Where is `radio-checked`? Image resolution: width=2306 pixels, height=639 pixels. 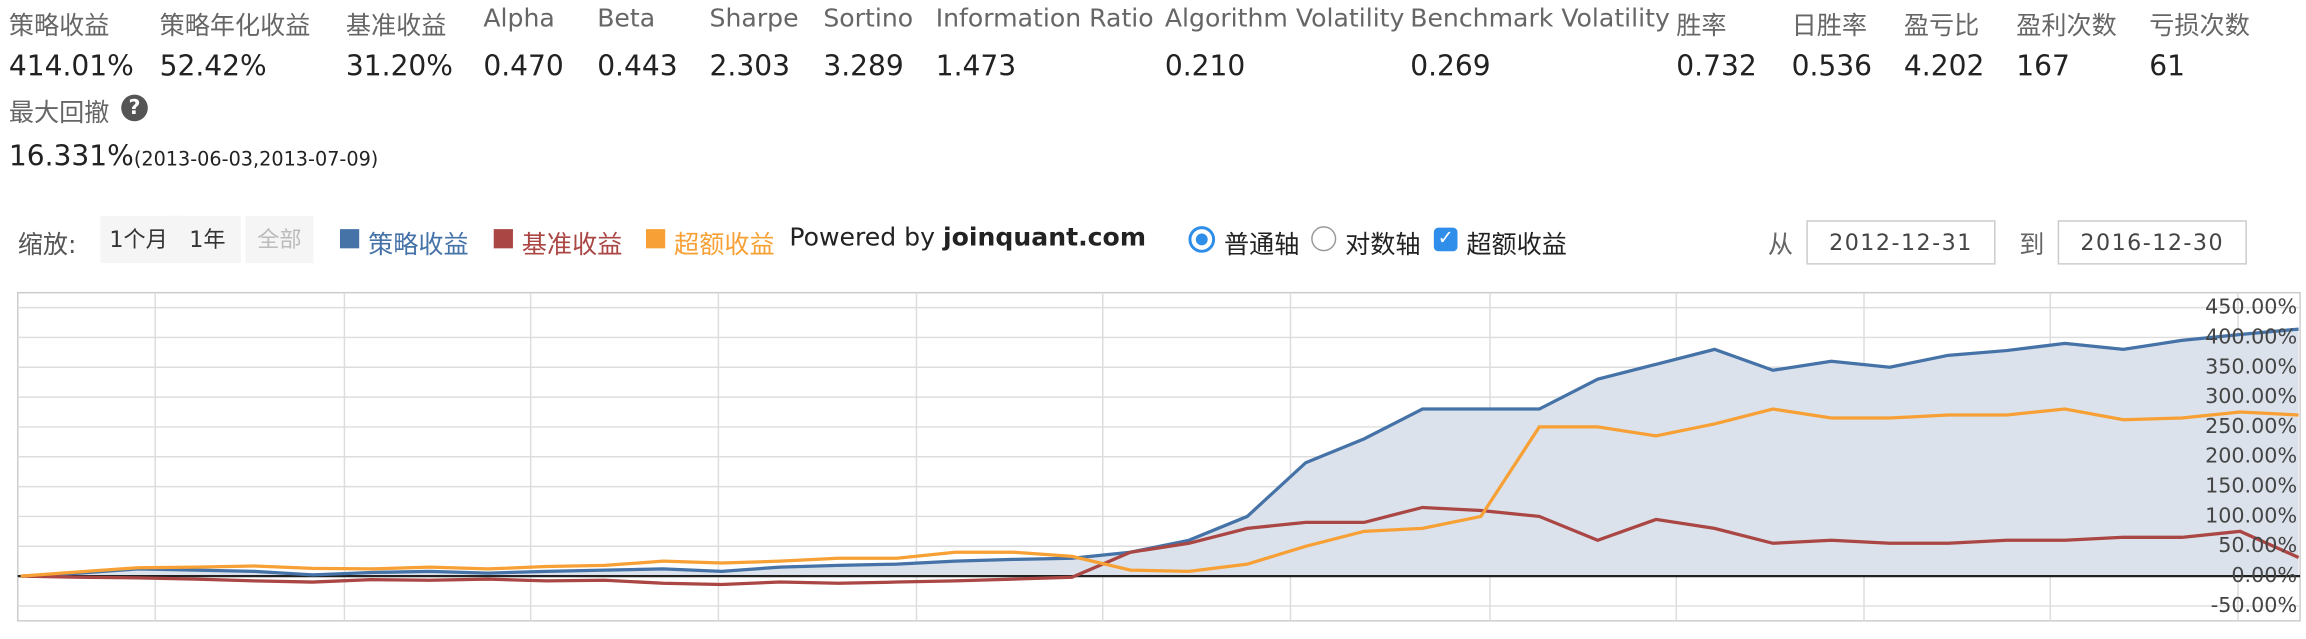
radio-checked is located at coordinates (1202, 239).